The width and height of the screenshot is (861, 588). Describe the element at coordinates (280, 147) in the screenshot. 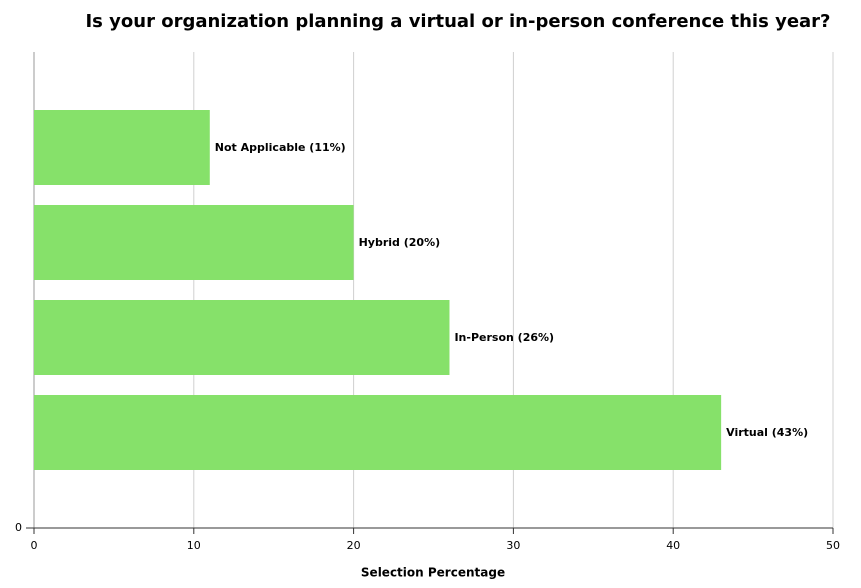

I see `bar-label: Not Applicable (11%)` at that location.